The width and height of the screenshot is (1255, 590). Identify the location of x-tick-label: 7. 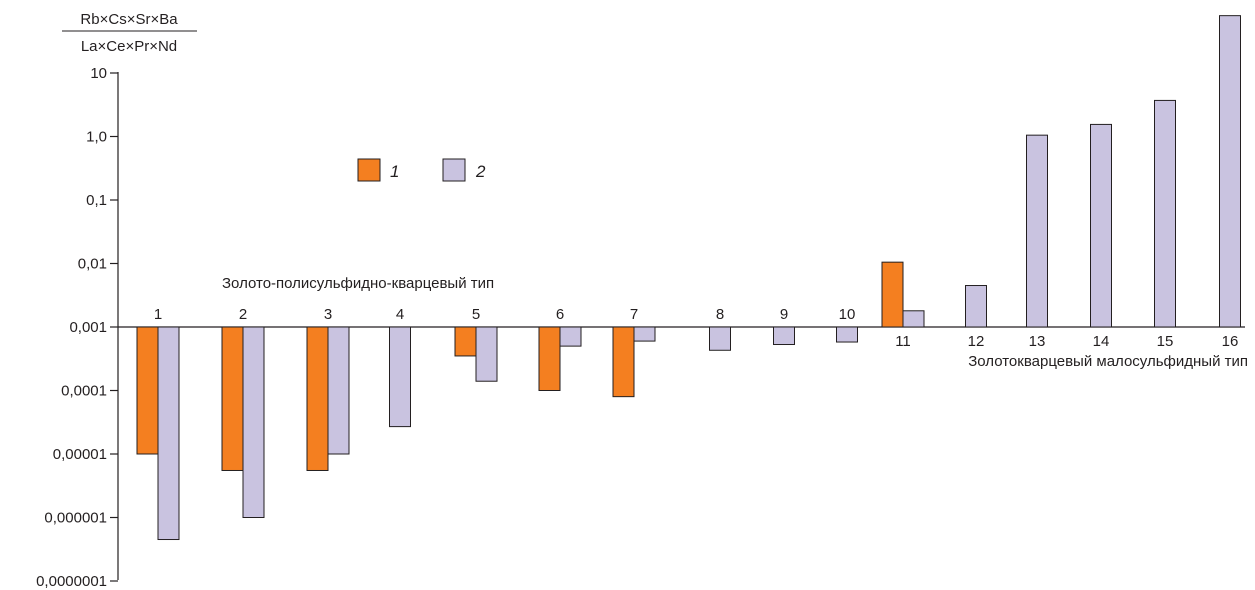
(634, 314).